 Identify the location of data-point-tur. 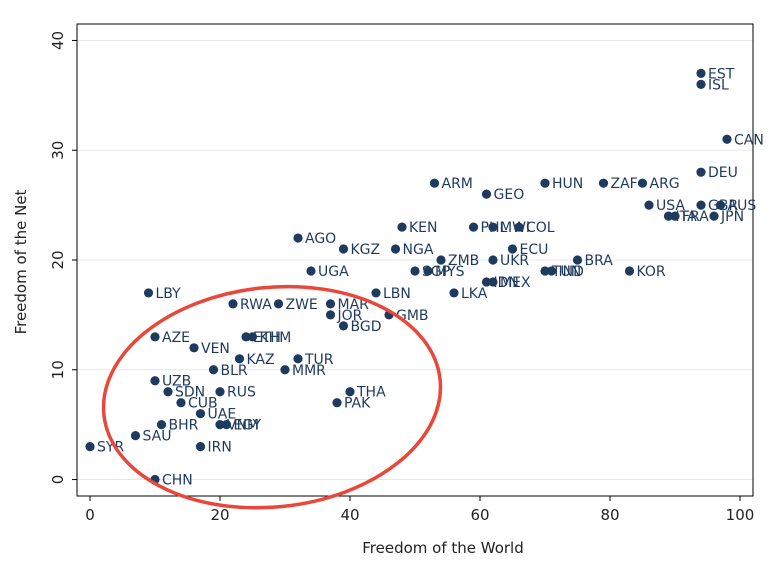
(298, 359).